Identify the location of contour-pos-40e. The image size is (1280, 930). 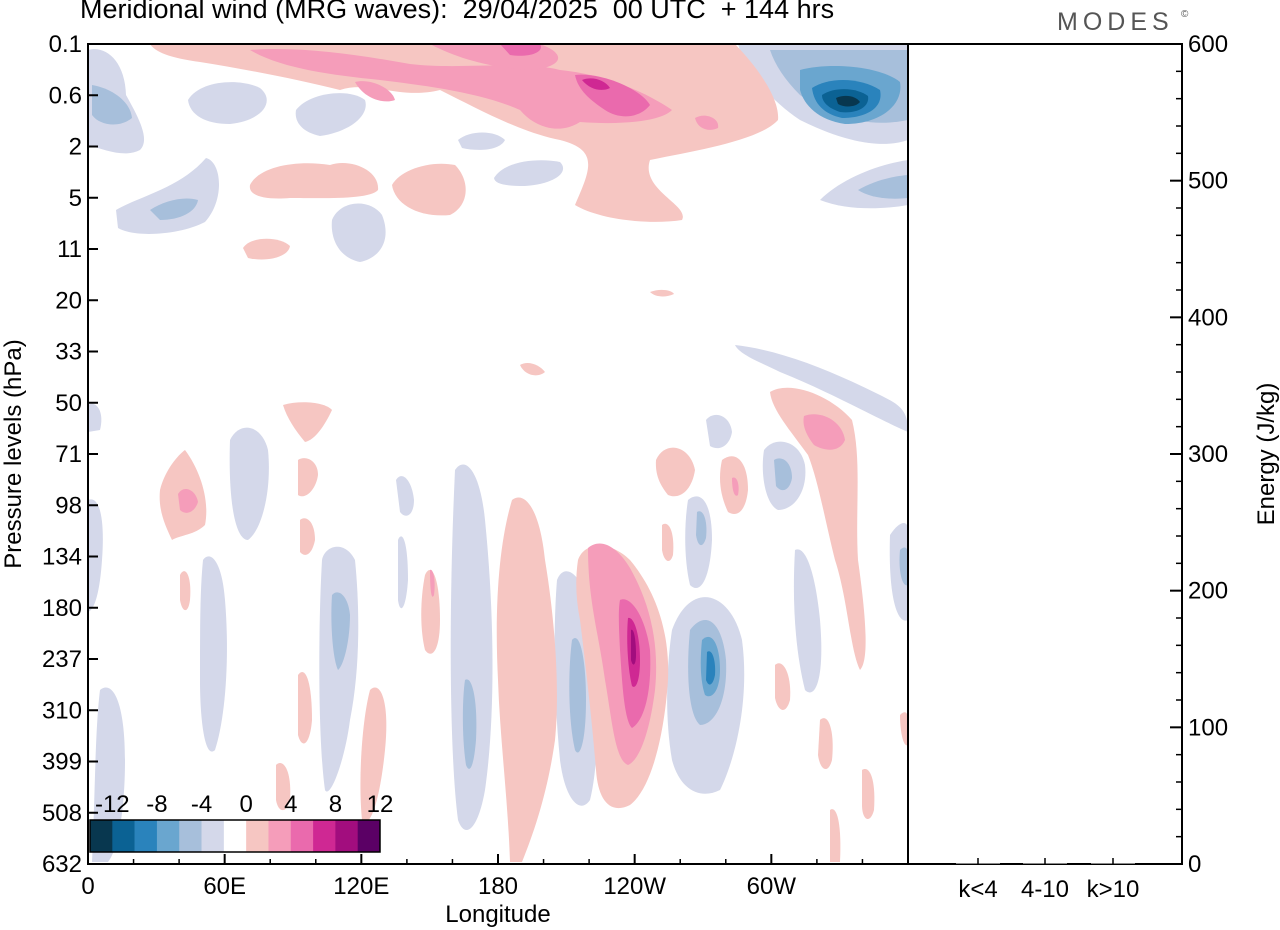
(188, 500).